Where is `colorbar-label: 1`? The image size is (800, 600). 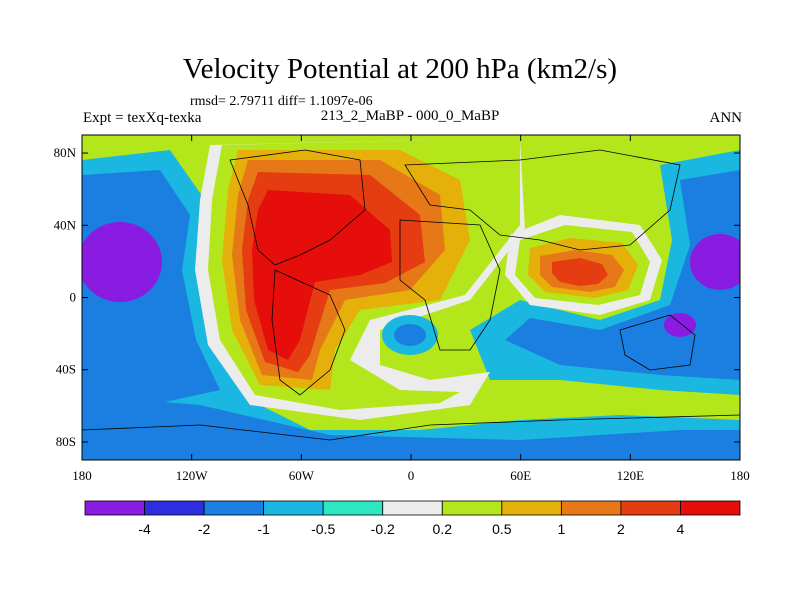
colorbar-label: 1 is located at coordinates (561, 529).